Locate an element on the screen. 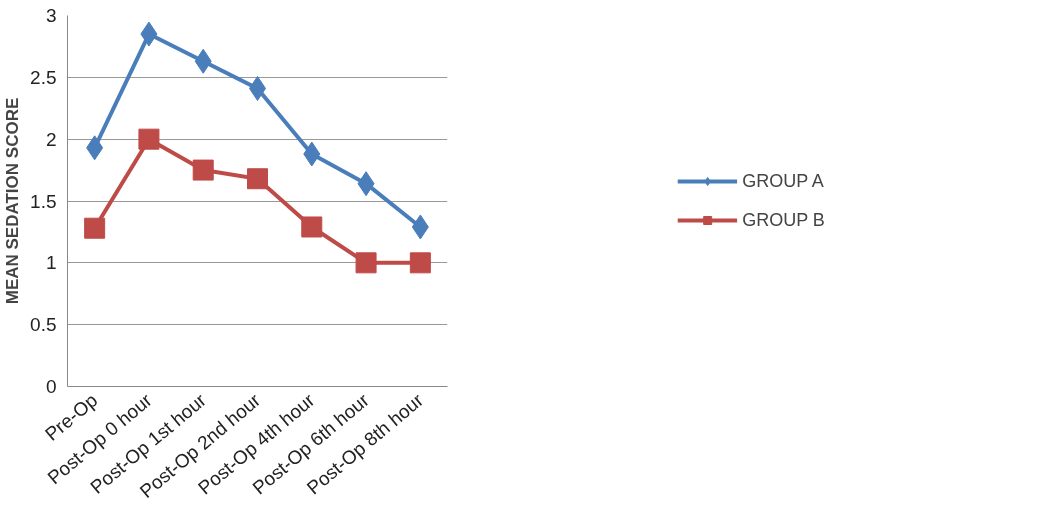  y-tick-label: 0 is located at coordinates (51, 386).